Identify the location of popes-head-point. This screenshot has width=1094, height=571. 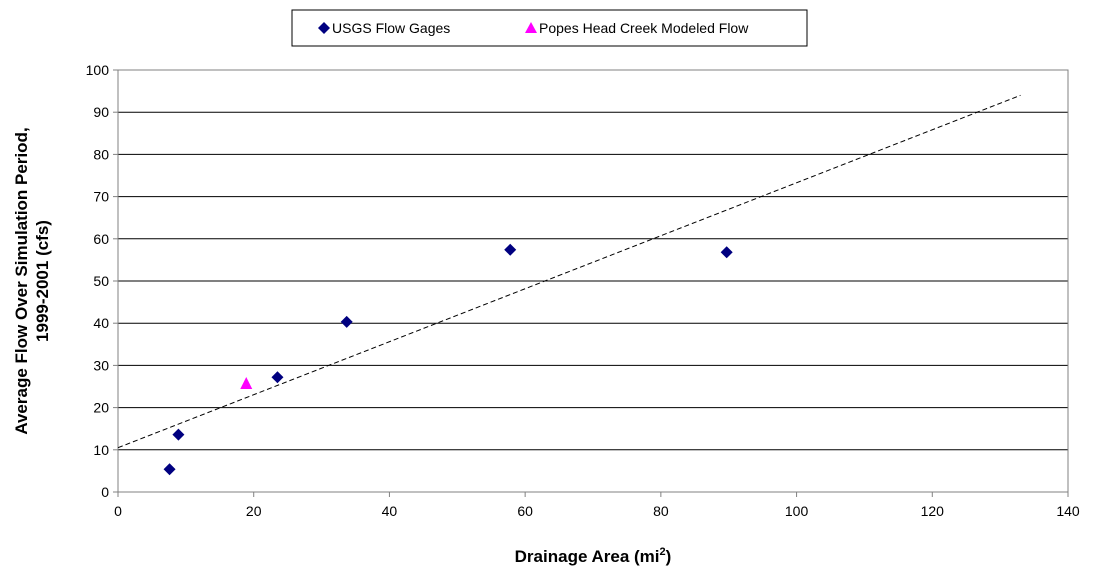
(246, 382).